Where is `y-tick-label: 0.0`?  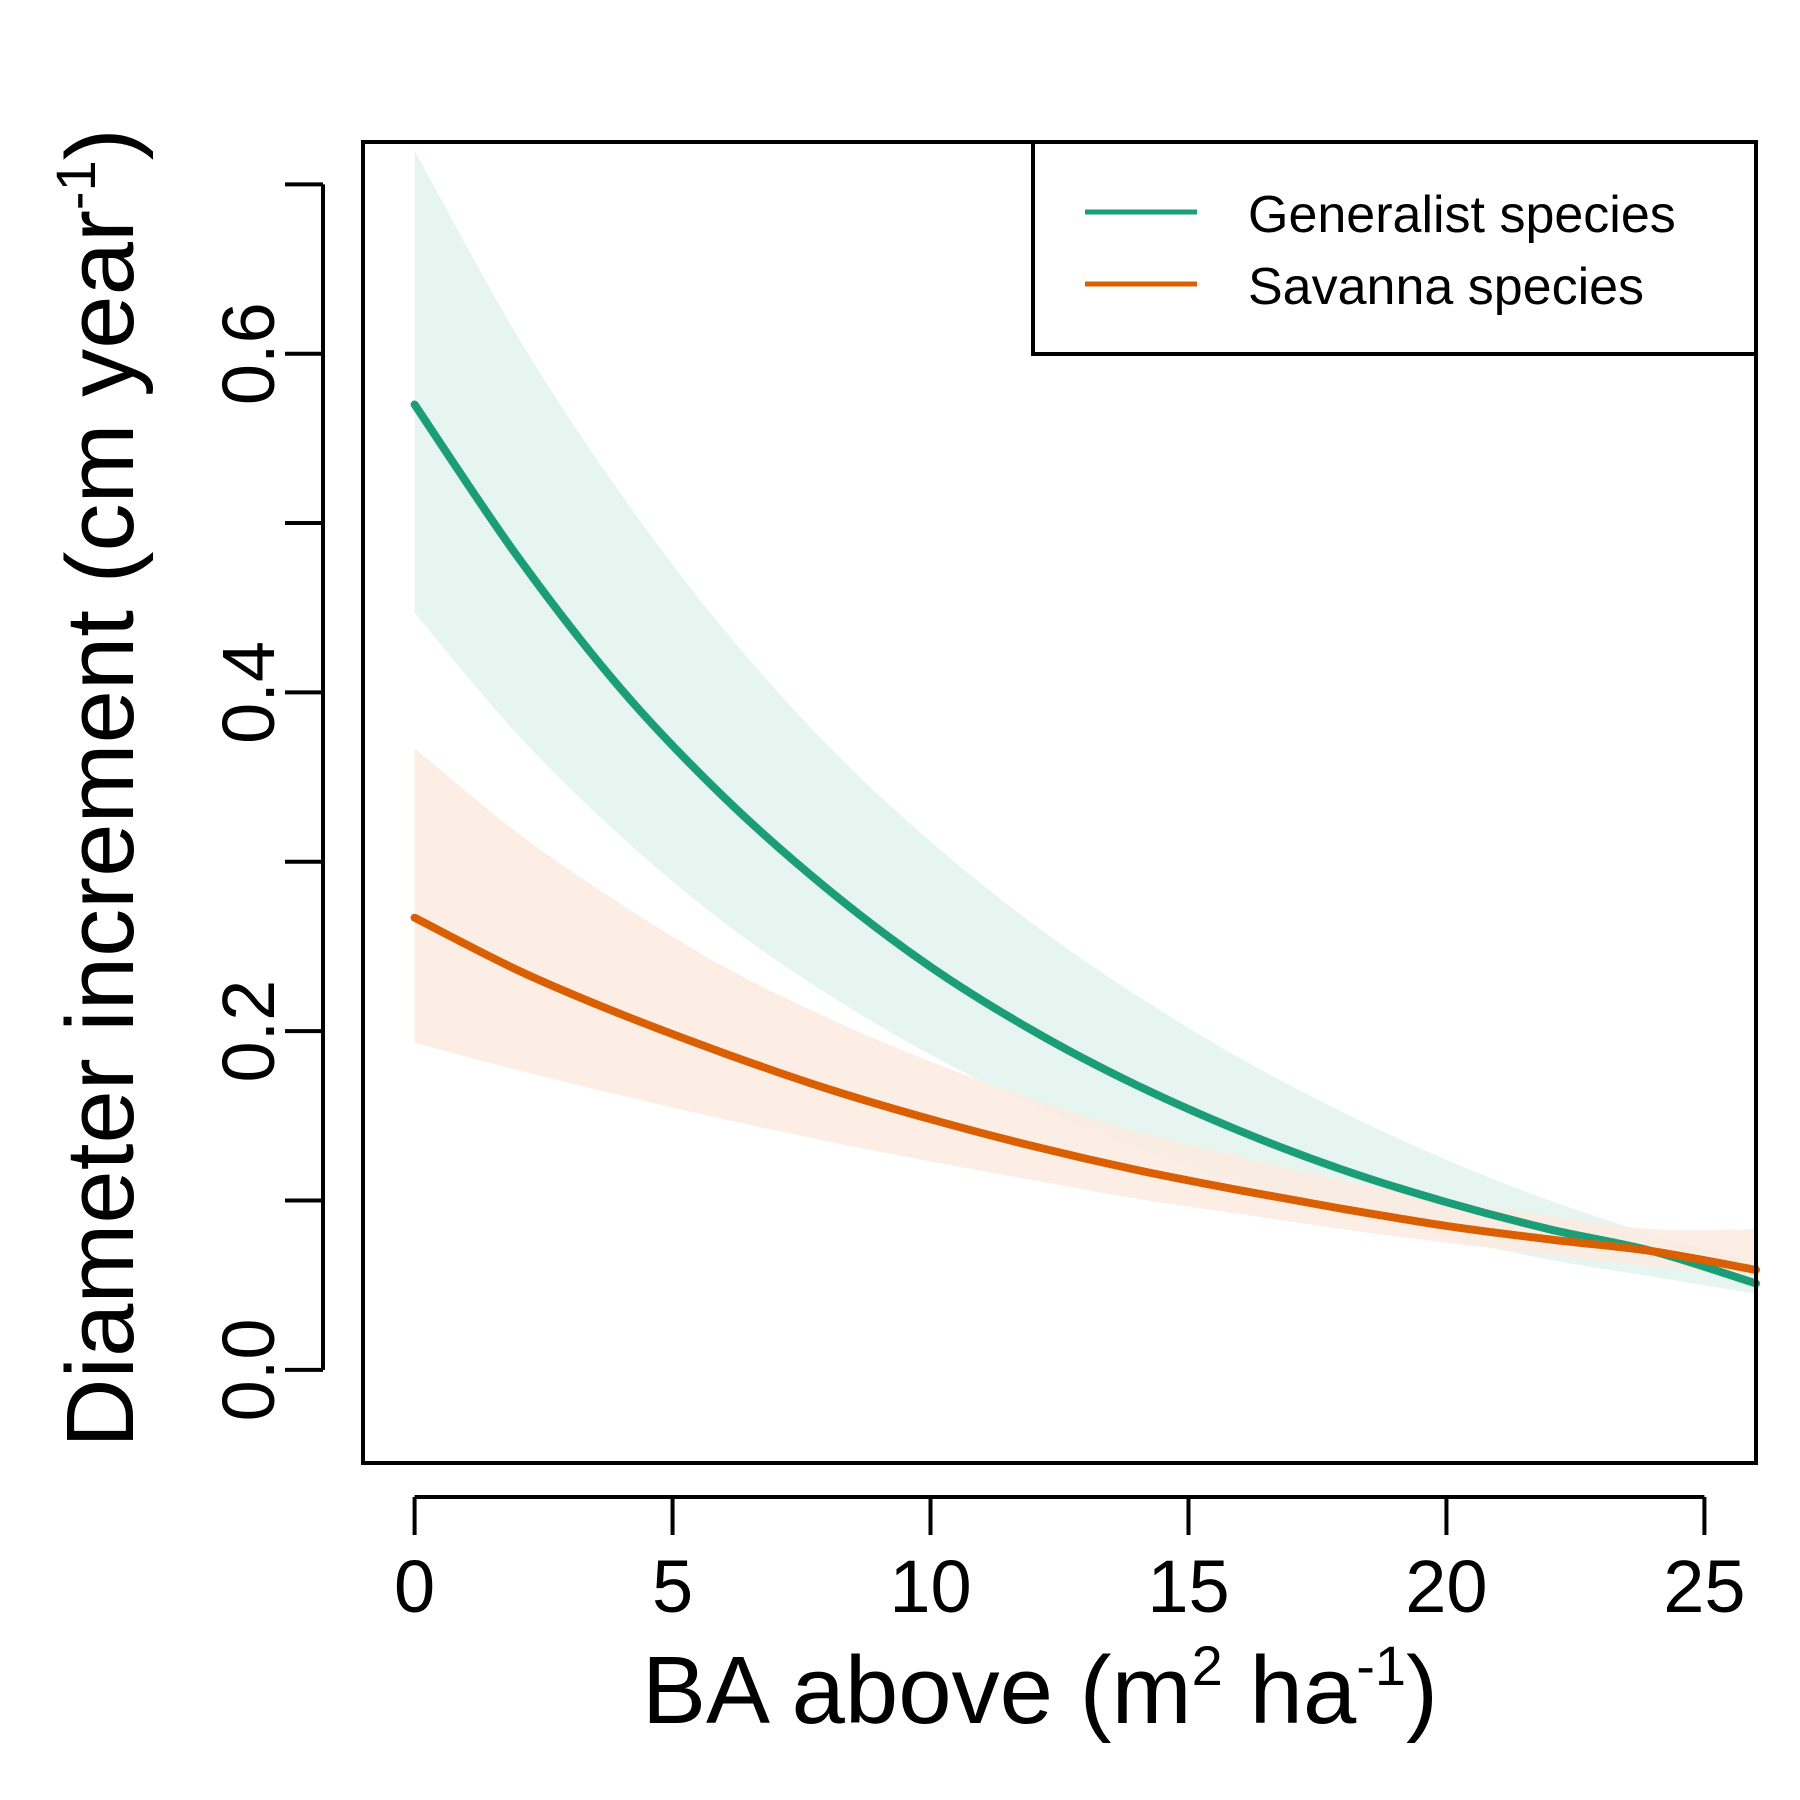 y-tick-label: 0.0 is located at coordinates (248, 1369).